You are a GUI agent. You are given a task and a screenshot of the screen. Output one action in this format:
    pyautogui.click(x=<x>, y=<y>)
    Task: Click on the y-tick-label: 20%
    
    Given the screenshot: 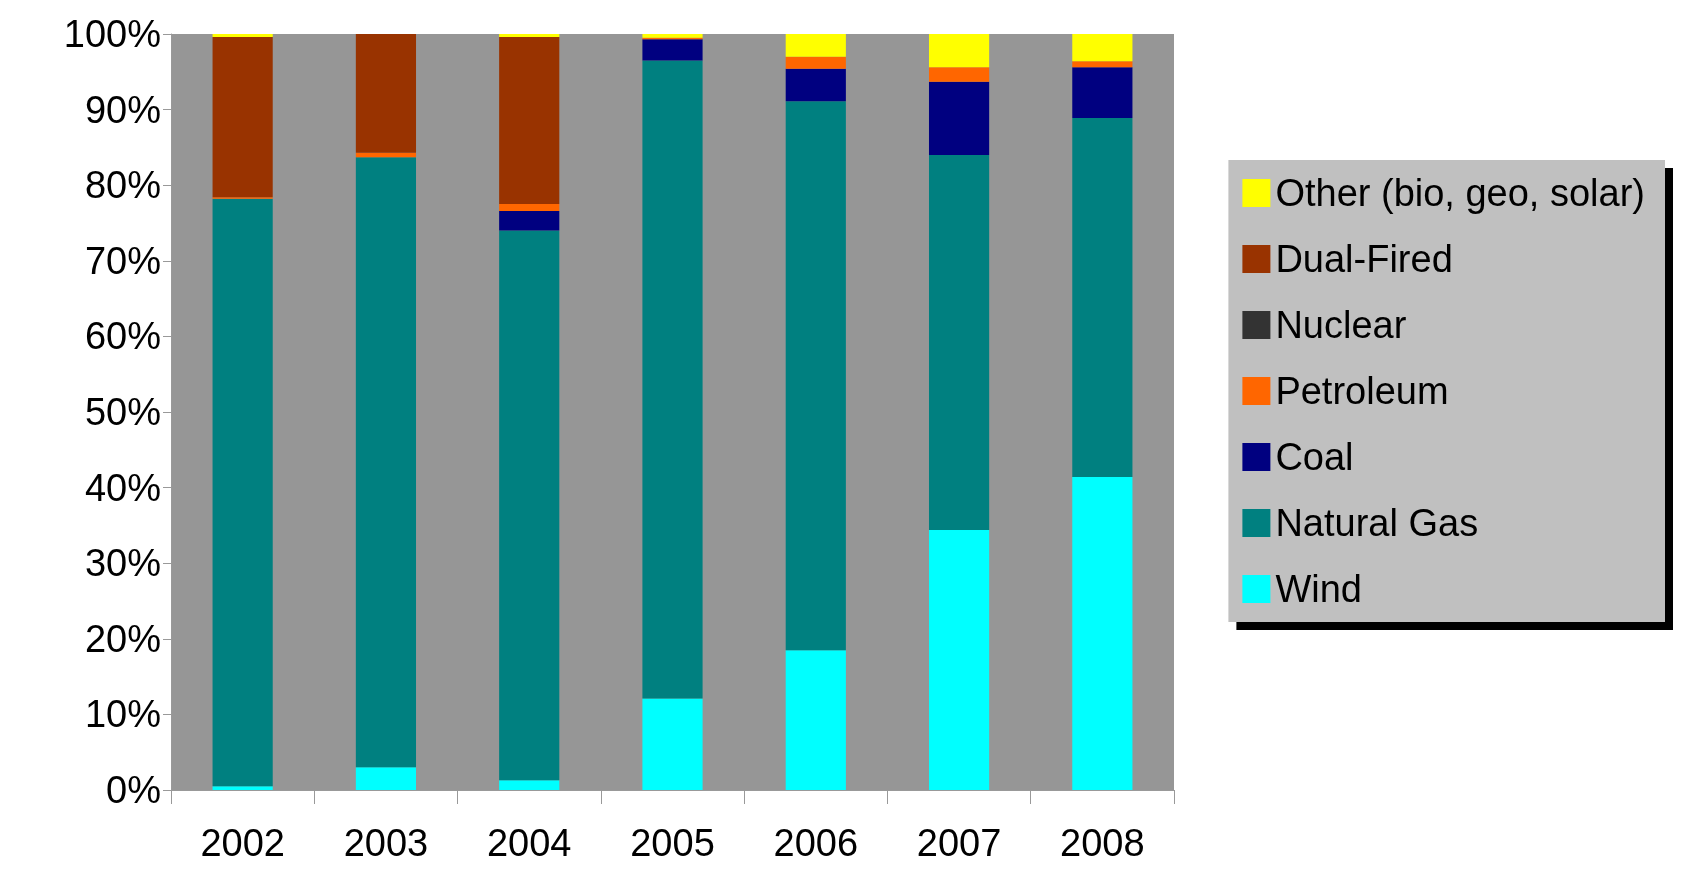 What is the action you would take?
    pyautogui.click(x=122, y=638)
    